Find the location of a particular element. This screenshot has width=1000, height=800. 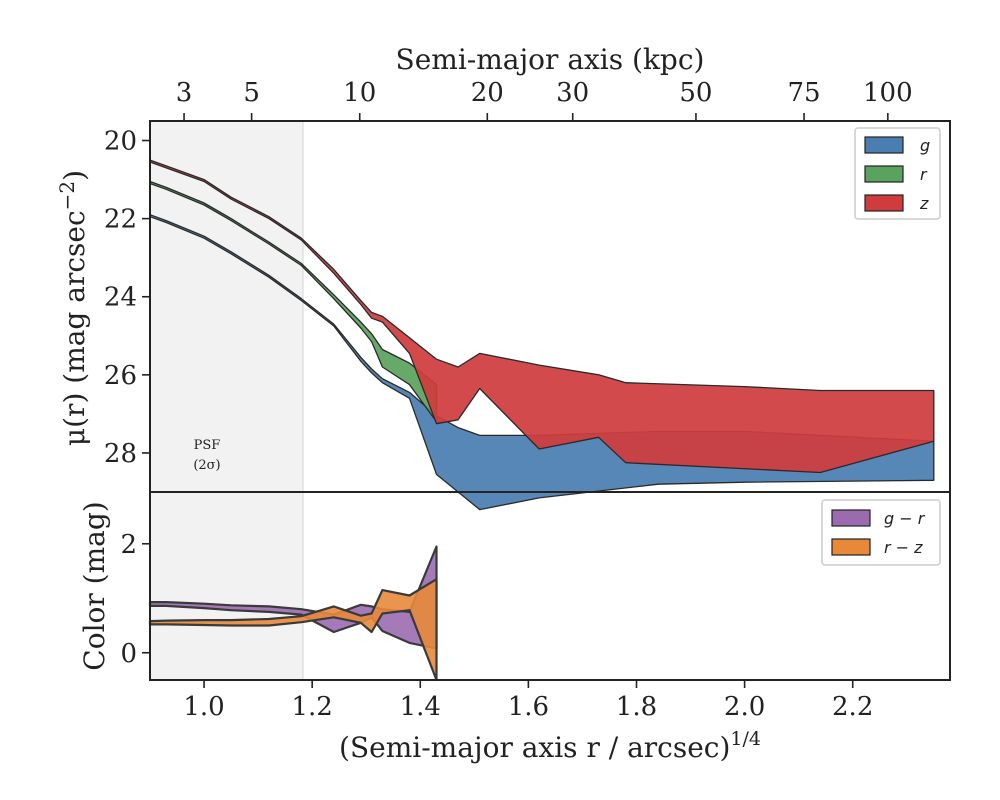

color-y-axis-title: Color (mag) is located at coordinates (94, 585).